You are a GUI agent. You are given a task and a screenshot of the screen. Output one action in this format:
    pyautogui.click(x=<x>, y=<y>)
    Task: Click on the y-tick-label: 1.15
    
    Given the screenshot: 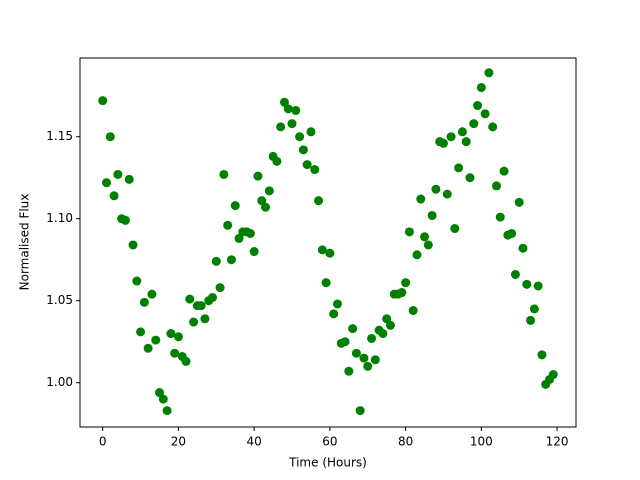 What is the action you would take?
    pyautogui.click(x=59, y=136)
    